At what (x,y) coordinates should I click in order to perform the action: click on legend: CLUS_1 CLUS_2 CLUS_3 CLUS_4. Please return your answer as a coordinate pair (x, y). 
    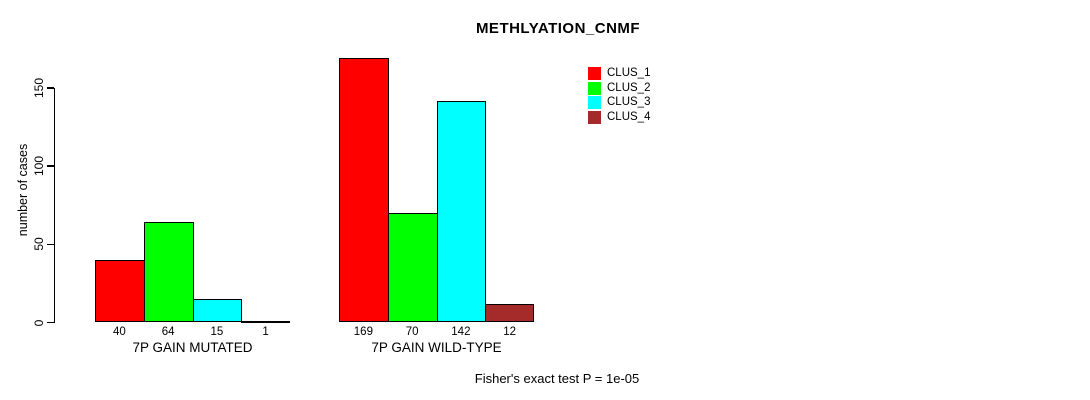
    Looking at the image, I should click on (619, 96).